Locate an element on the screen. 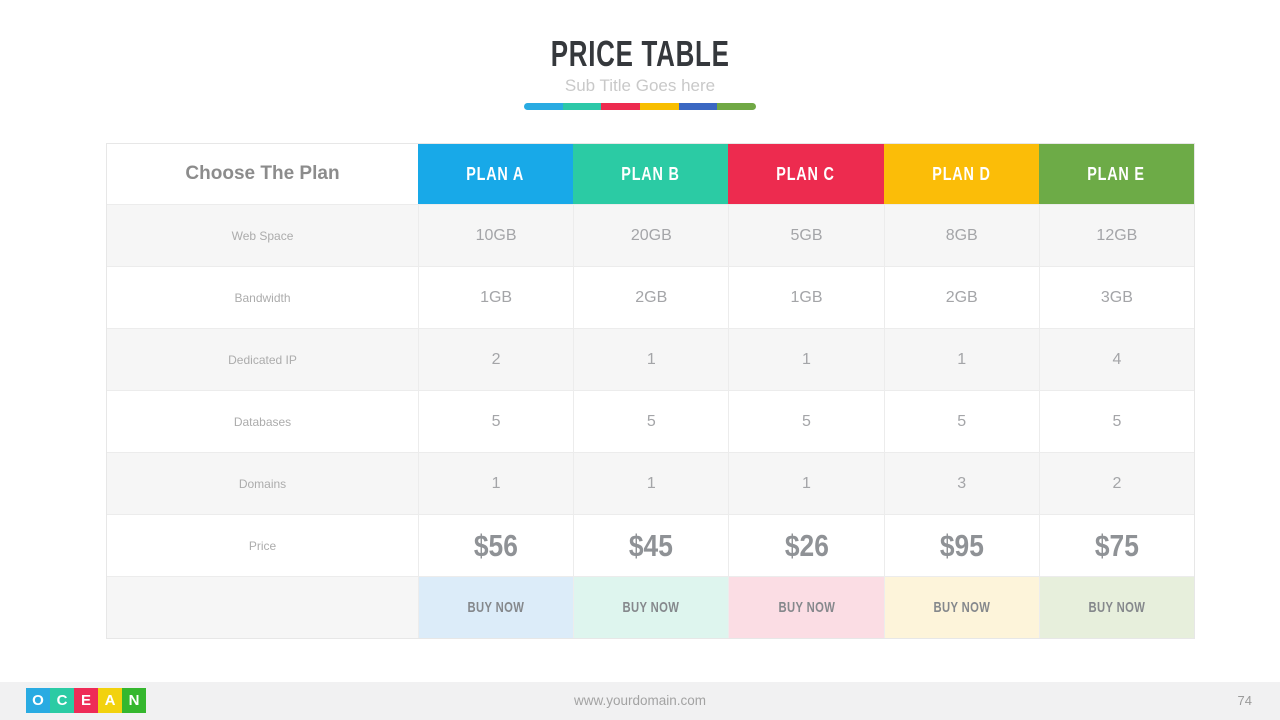  plan-header-plan-b: PLAN B is located at coordinates (651, 174).